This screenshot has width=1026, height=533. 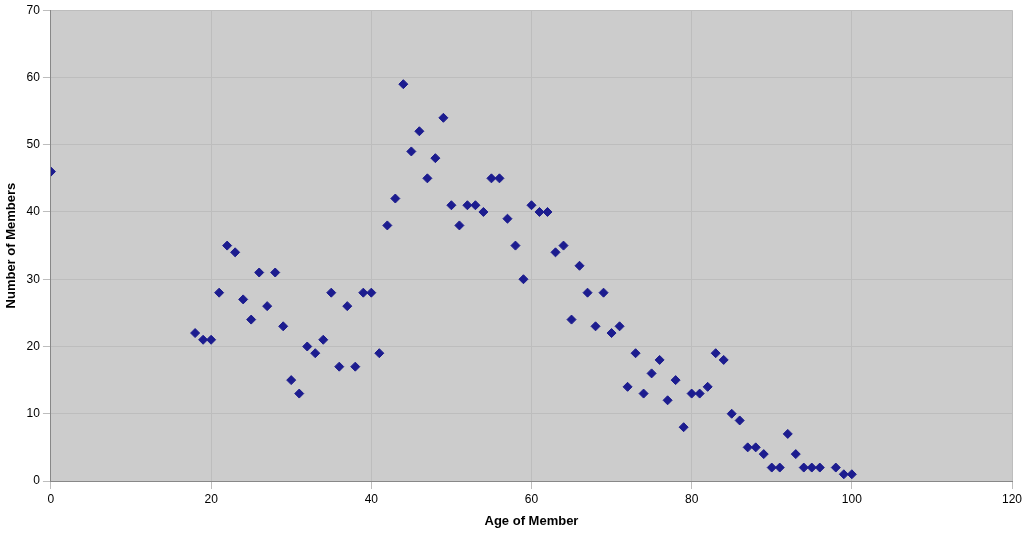 What do you see at coordinates (531, 498) in the screenshot?
I see `x-tick-label: 60` at bounding box center [531, 498].